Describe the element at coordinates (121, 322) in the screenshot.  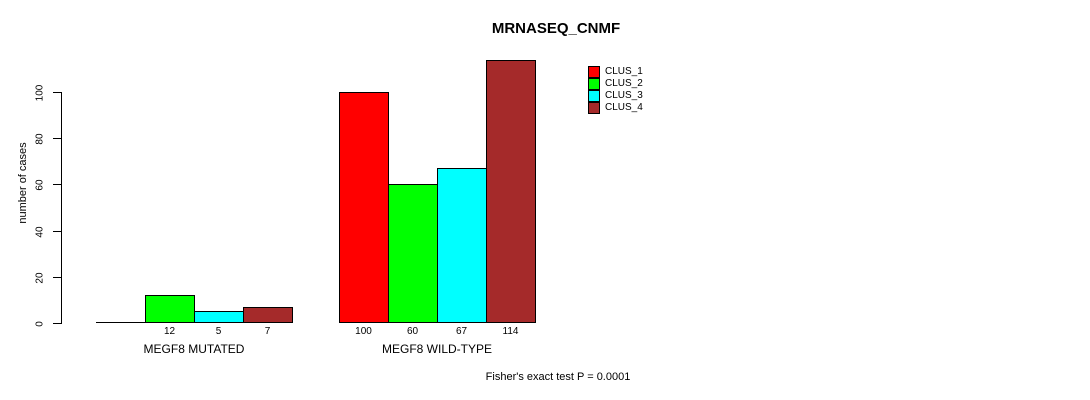
I see `bar-clus-1-megf8-mutated-zero` at that location.